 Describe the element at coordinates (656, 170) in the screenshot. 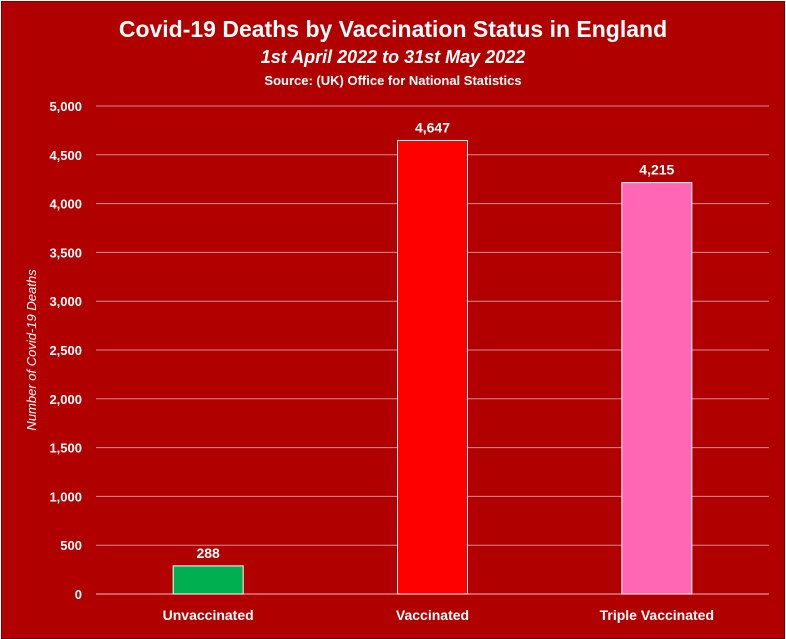

I see `data-label: 4,215` at that location.